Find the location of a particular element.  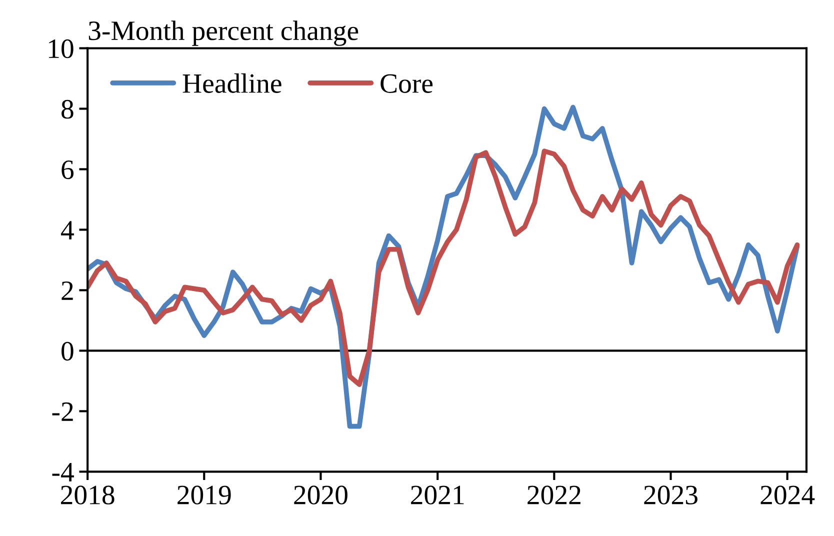

x-tick-label: 2020 is located at coordinates (321, 495).